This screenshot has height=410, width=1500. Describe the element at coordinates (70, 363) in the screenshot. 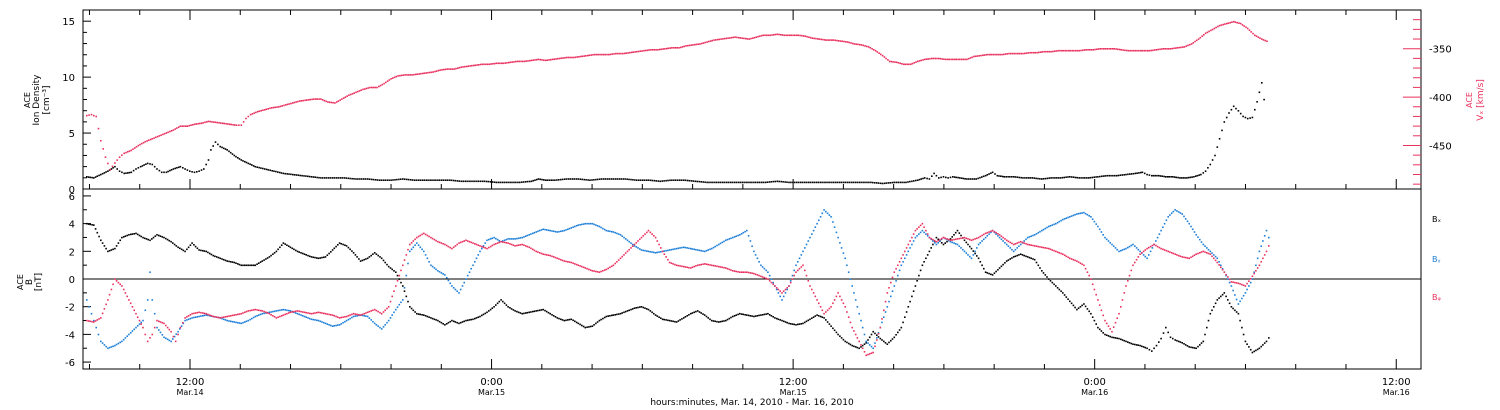

I see `bottom-left-tick-label: -6` at that location.